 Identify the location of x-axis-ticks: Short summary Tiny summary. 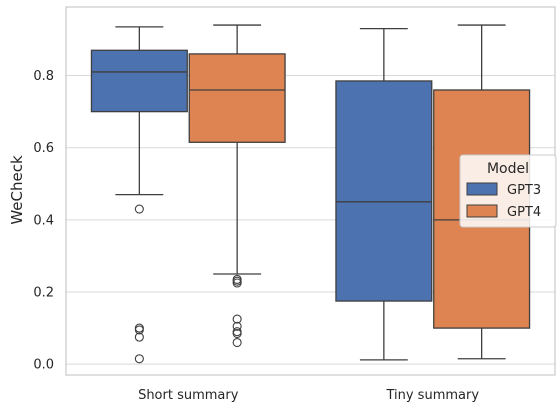
(308, 395).